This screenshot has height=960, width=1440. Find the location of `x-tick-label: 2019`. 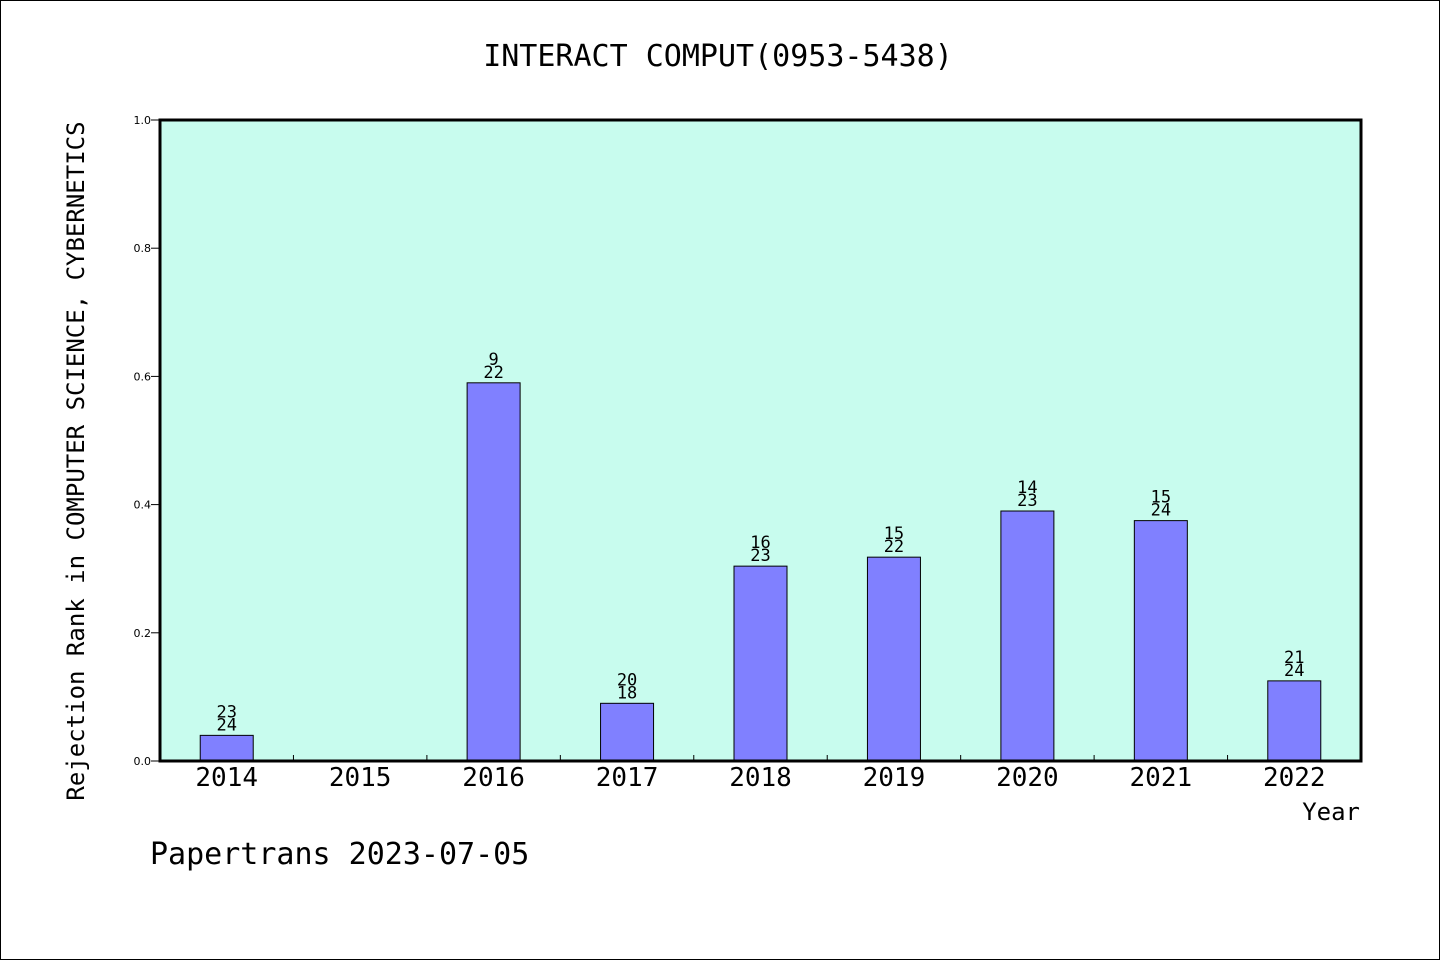

x-tick-label: 2019 is located at coordinates (894, 778).